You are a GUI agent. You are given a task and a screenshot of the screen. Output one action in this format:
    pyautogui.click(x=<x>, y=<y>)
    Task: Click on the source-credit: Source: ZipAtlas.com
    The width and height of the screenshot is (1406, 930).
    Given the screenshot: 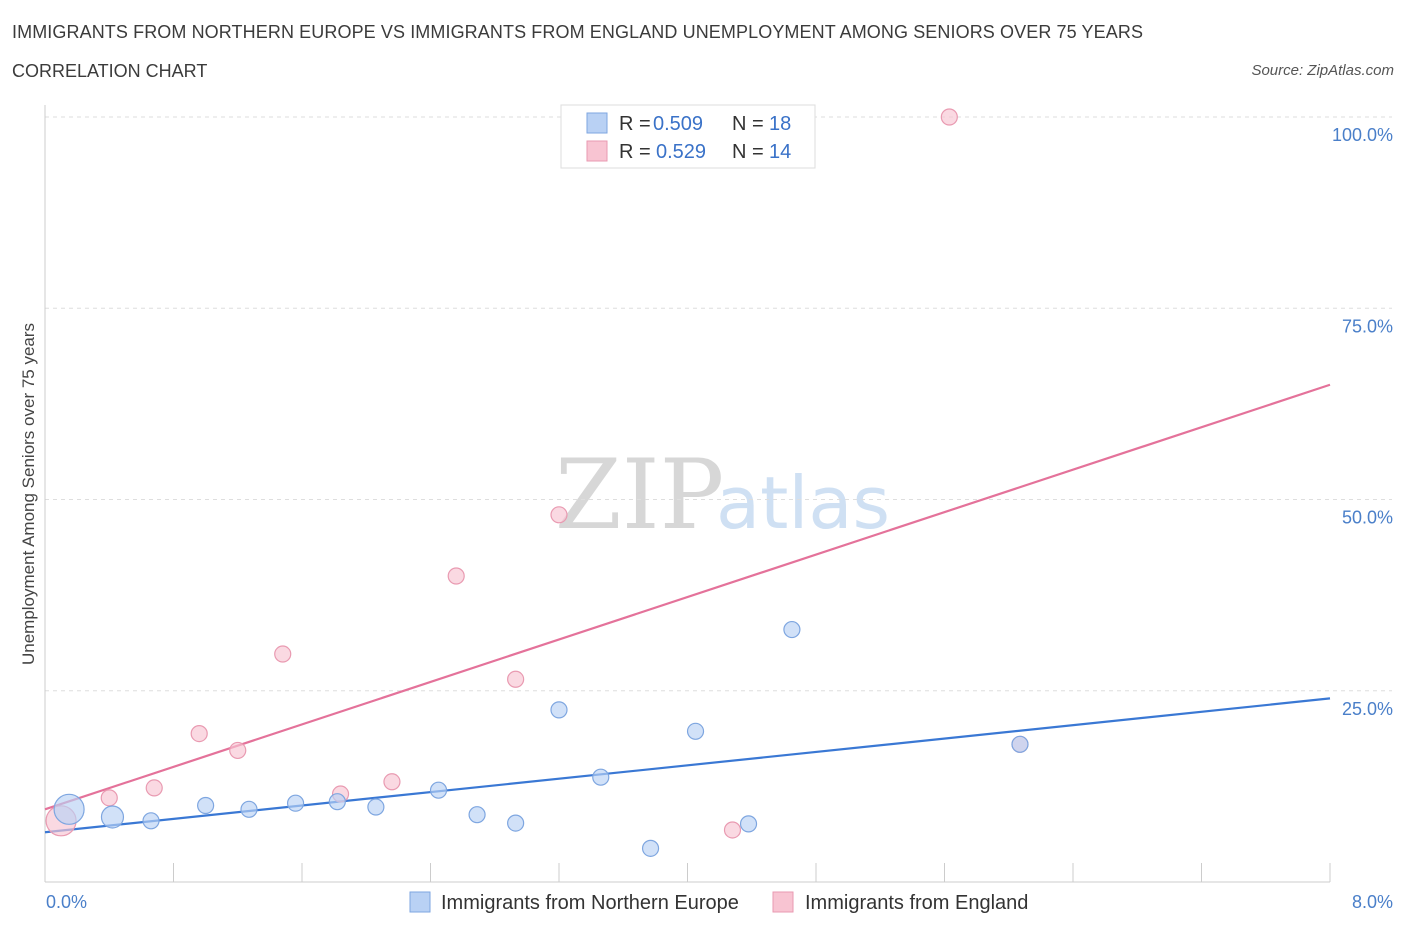 What is the action you would take?
    pyautogui.click(x=1322, y=70)
    